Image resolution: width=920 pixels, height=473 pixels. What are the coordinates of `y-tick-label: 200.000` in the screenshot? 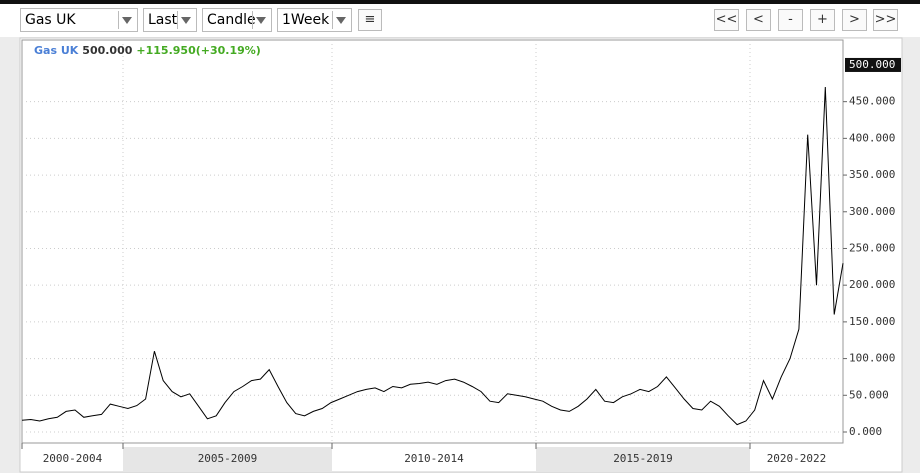 It's located at (872, 284).